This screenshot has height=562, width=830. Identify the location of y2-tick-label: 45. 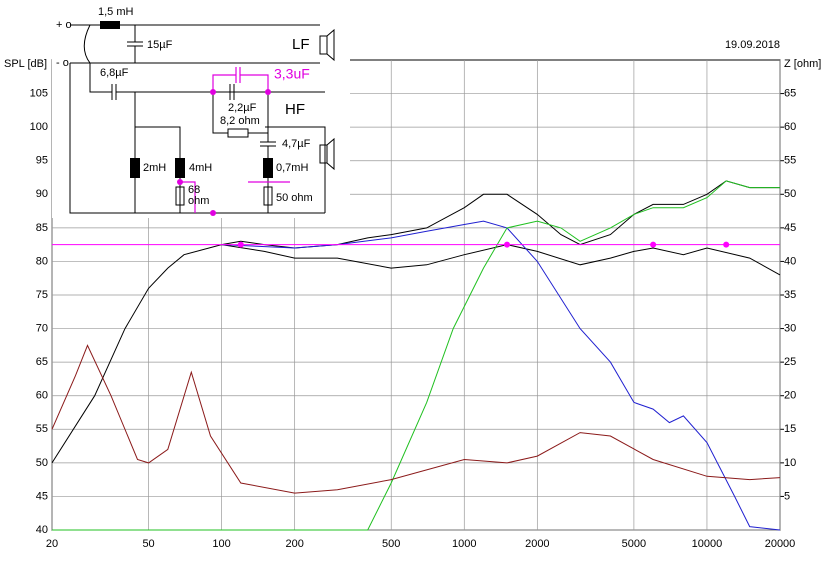
(790, 228).